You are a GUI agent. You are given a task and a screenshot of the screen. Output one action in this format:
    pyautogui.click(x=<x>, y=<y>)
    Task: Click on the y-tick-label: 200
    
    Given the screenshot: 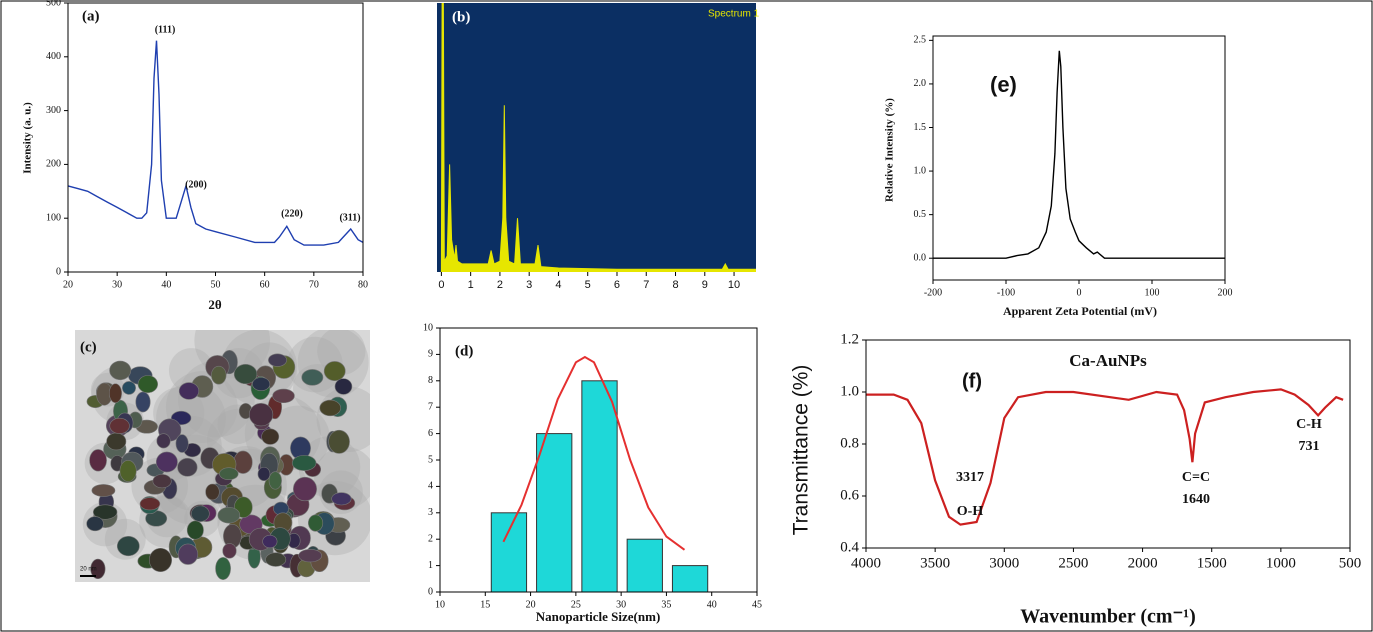 What is the action you would take?
    pyautogui.click(x=53, y=164)
    